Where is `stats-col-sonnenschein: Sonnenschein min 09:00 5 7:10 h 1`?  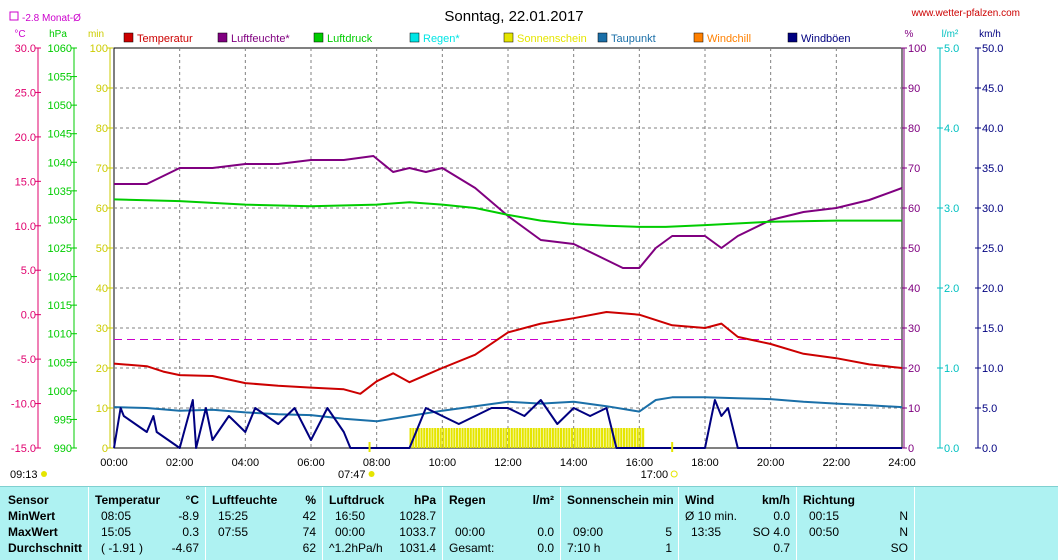 stats-col-sonnenschein: Sonnenschein min 09:00 5 7:10 h 1 is located at coordinates (619, 523).